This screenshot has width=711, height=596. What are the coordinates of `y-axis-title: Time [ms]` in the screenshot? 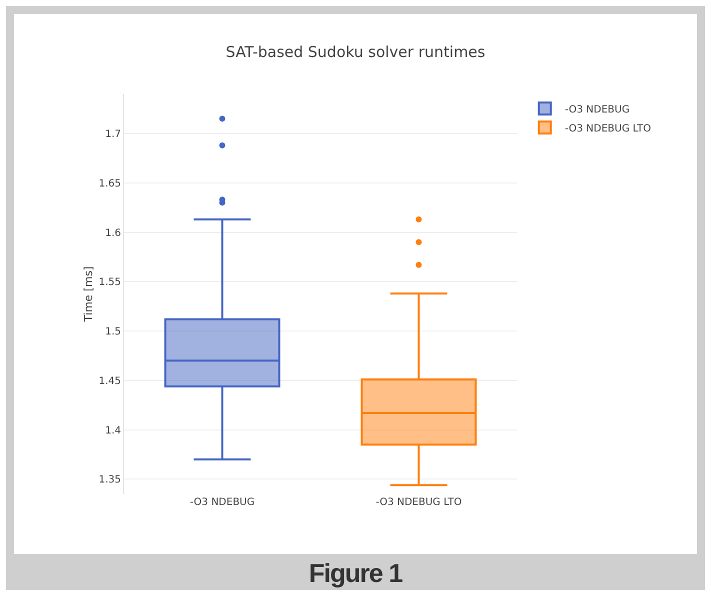 It's located at (88, 294).